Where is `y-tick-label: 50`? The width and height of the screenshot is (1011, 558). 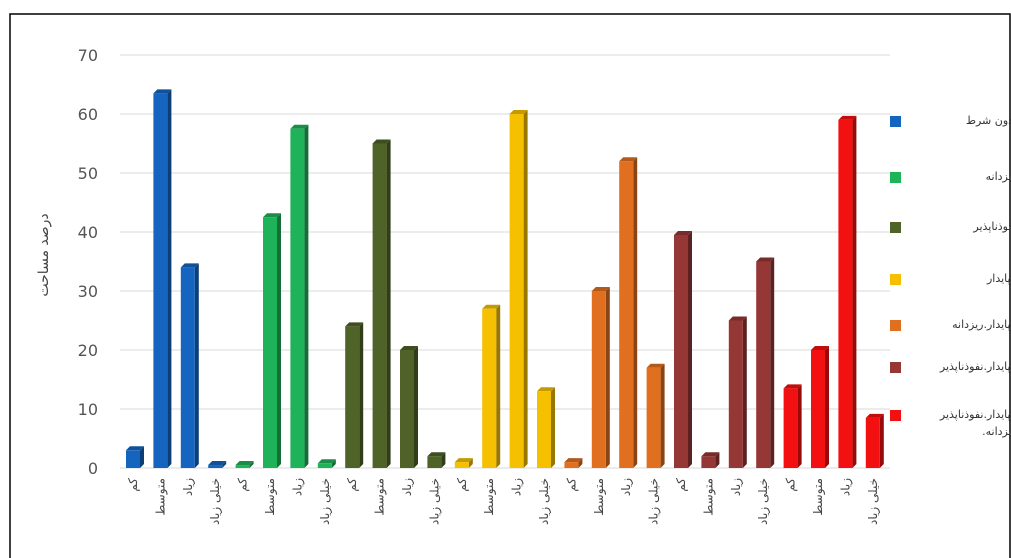
y-tick-label: 50 is located at coordinates (88, 173).